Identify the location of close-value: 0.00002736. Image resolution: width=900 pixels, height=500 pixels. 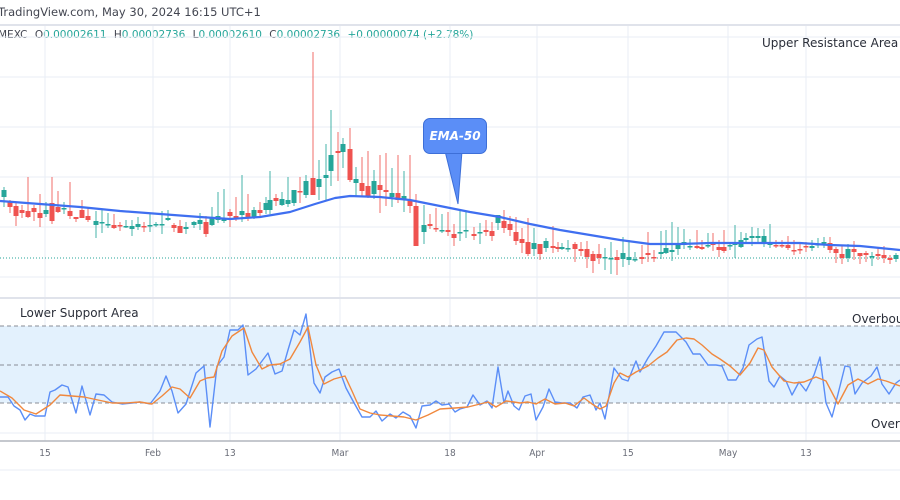
(308, 35).